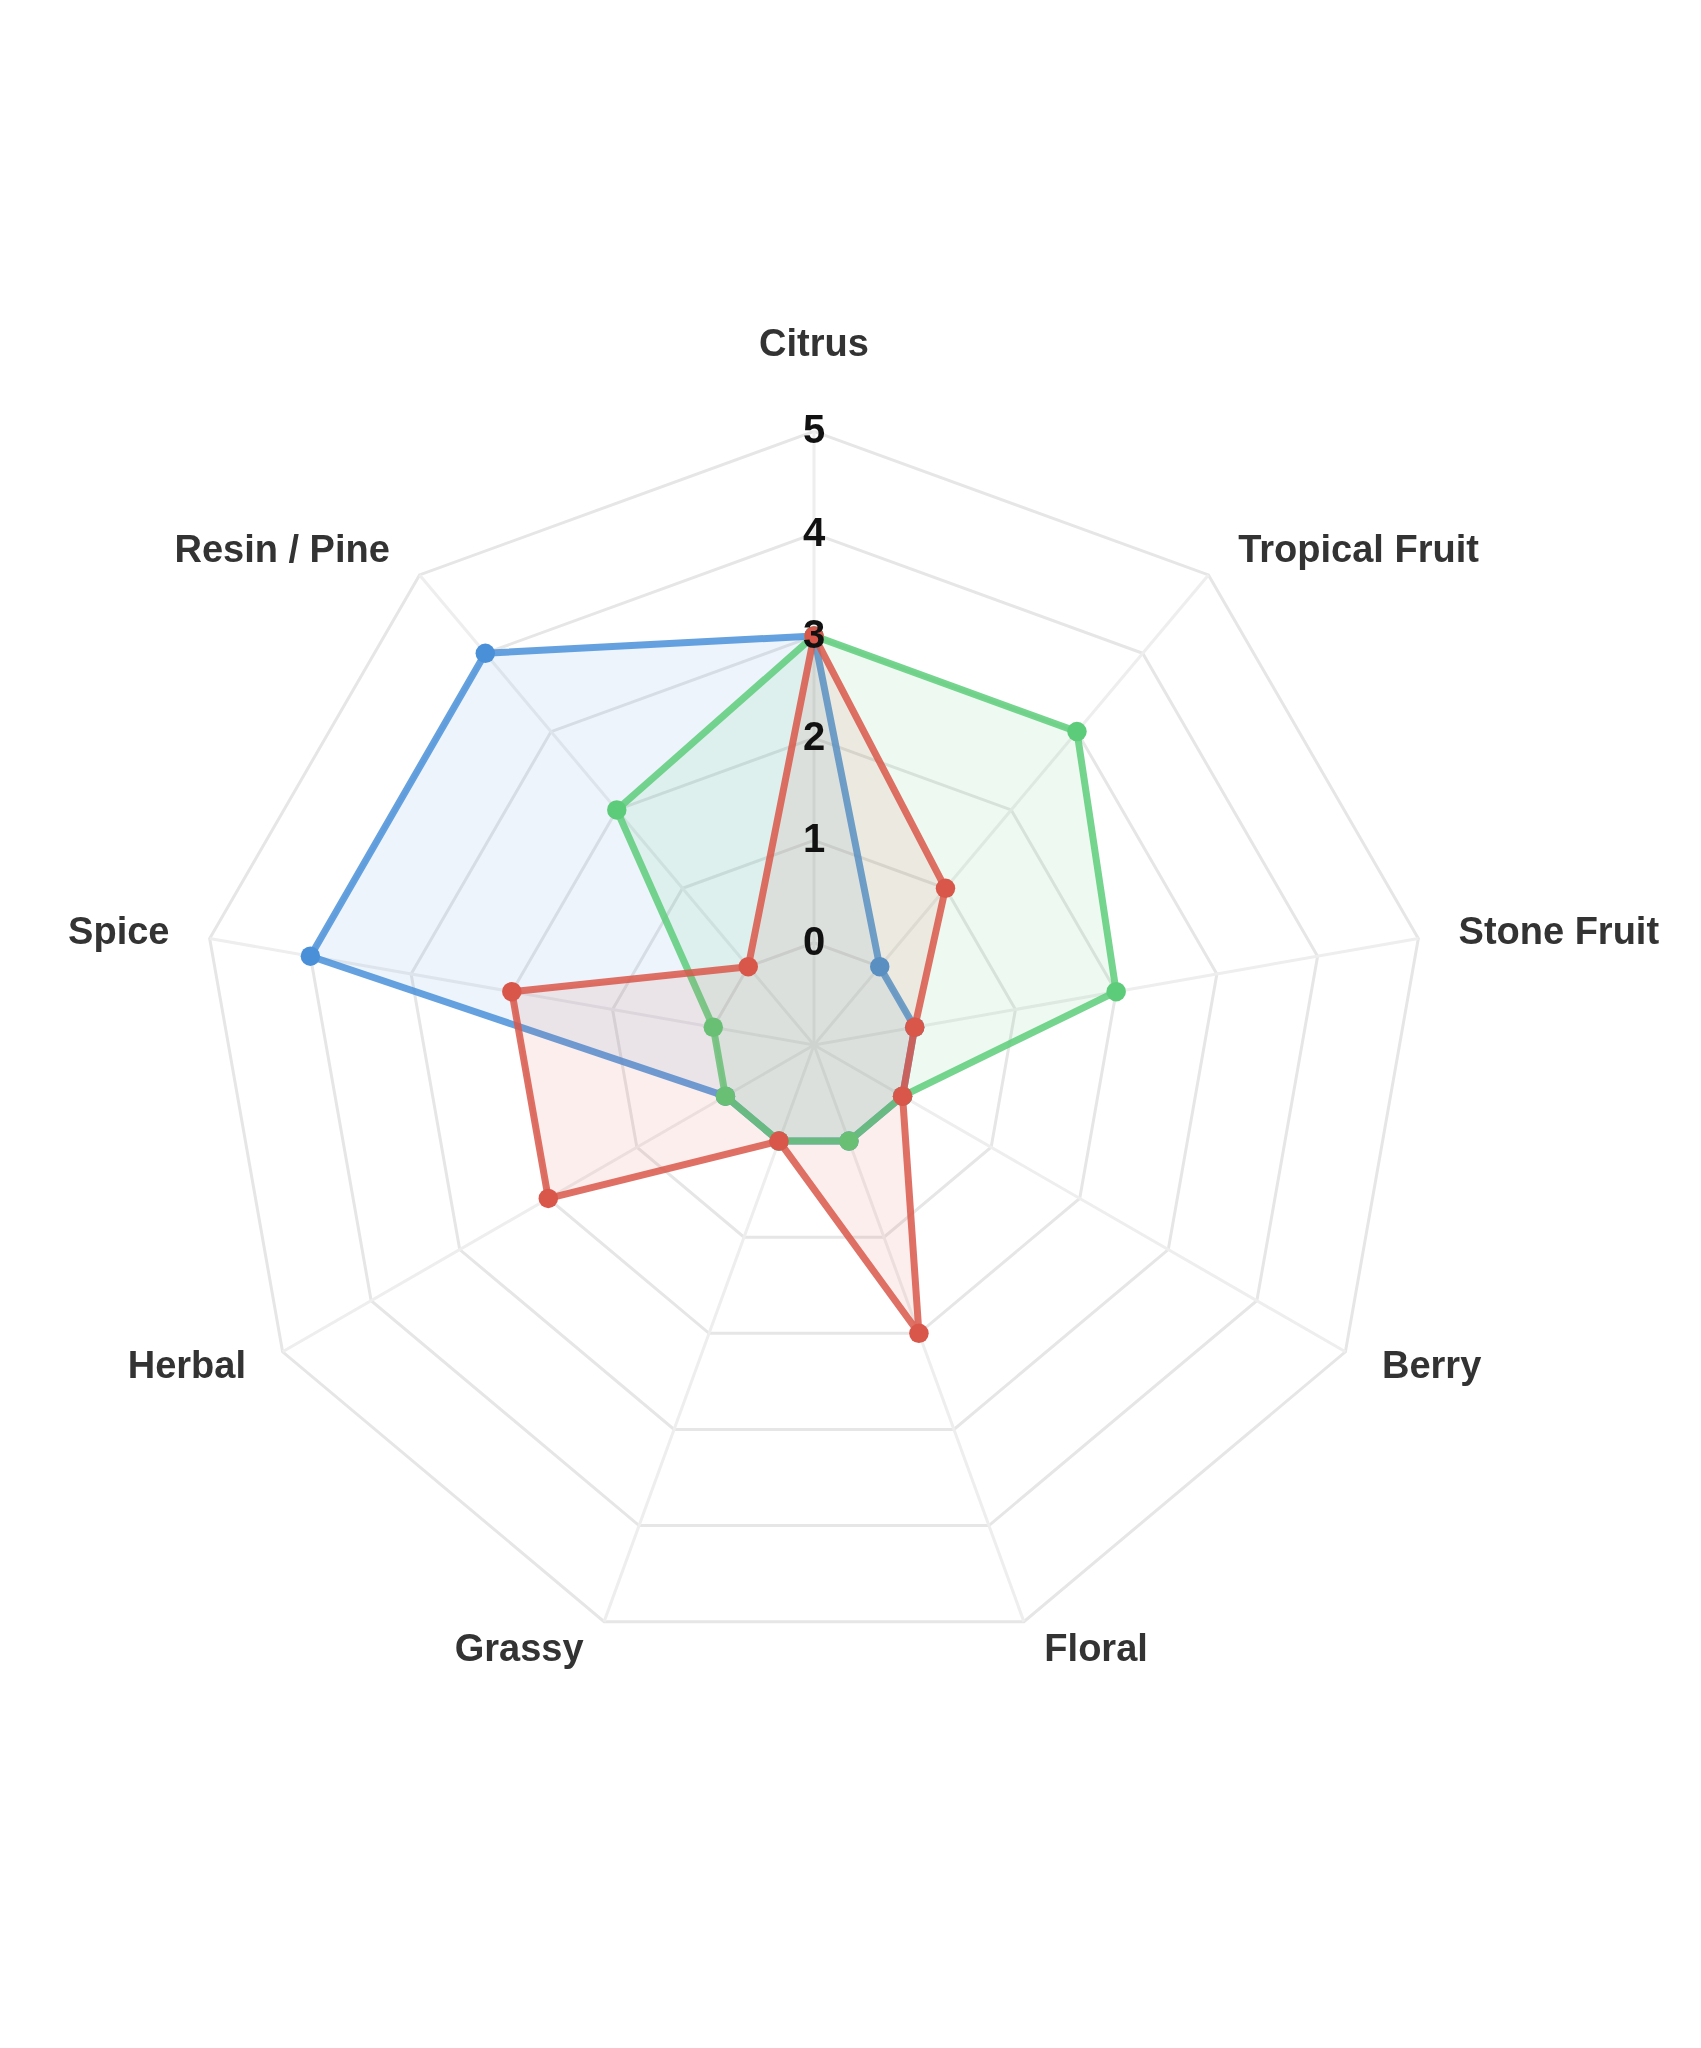 Image resolution: width=1701 pixels, height=2048 pixels. What do you see at coordinates (814, 531) in the screenshot?
I see `y-tick-label: 4` at bounding box center [814, 531].